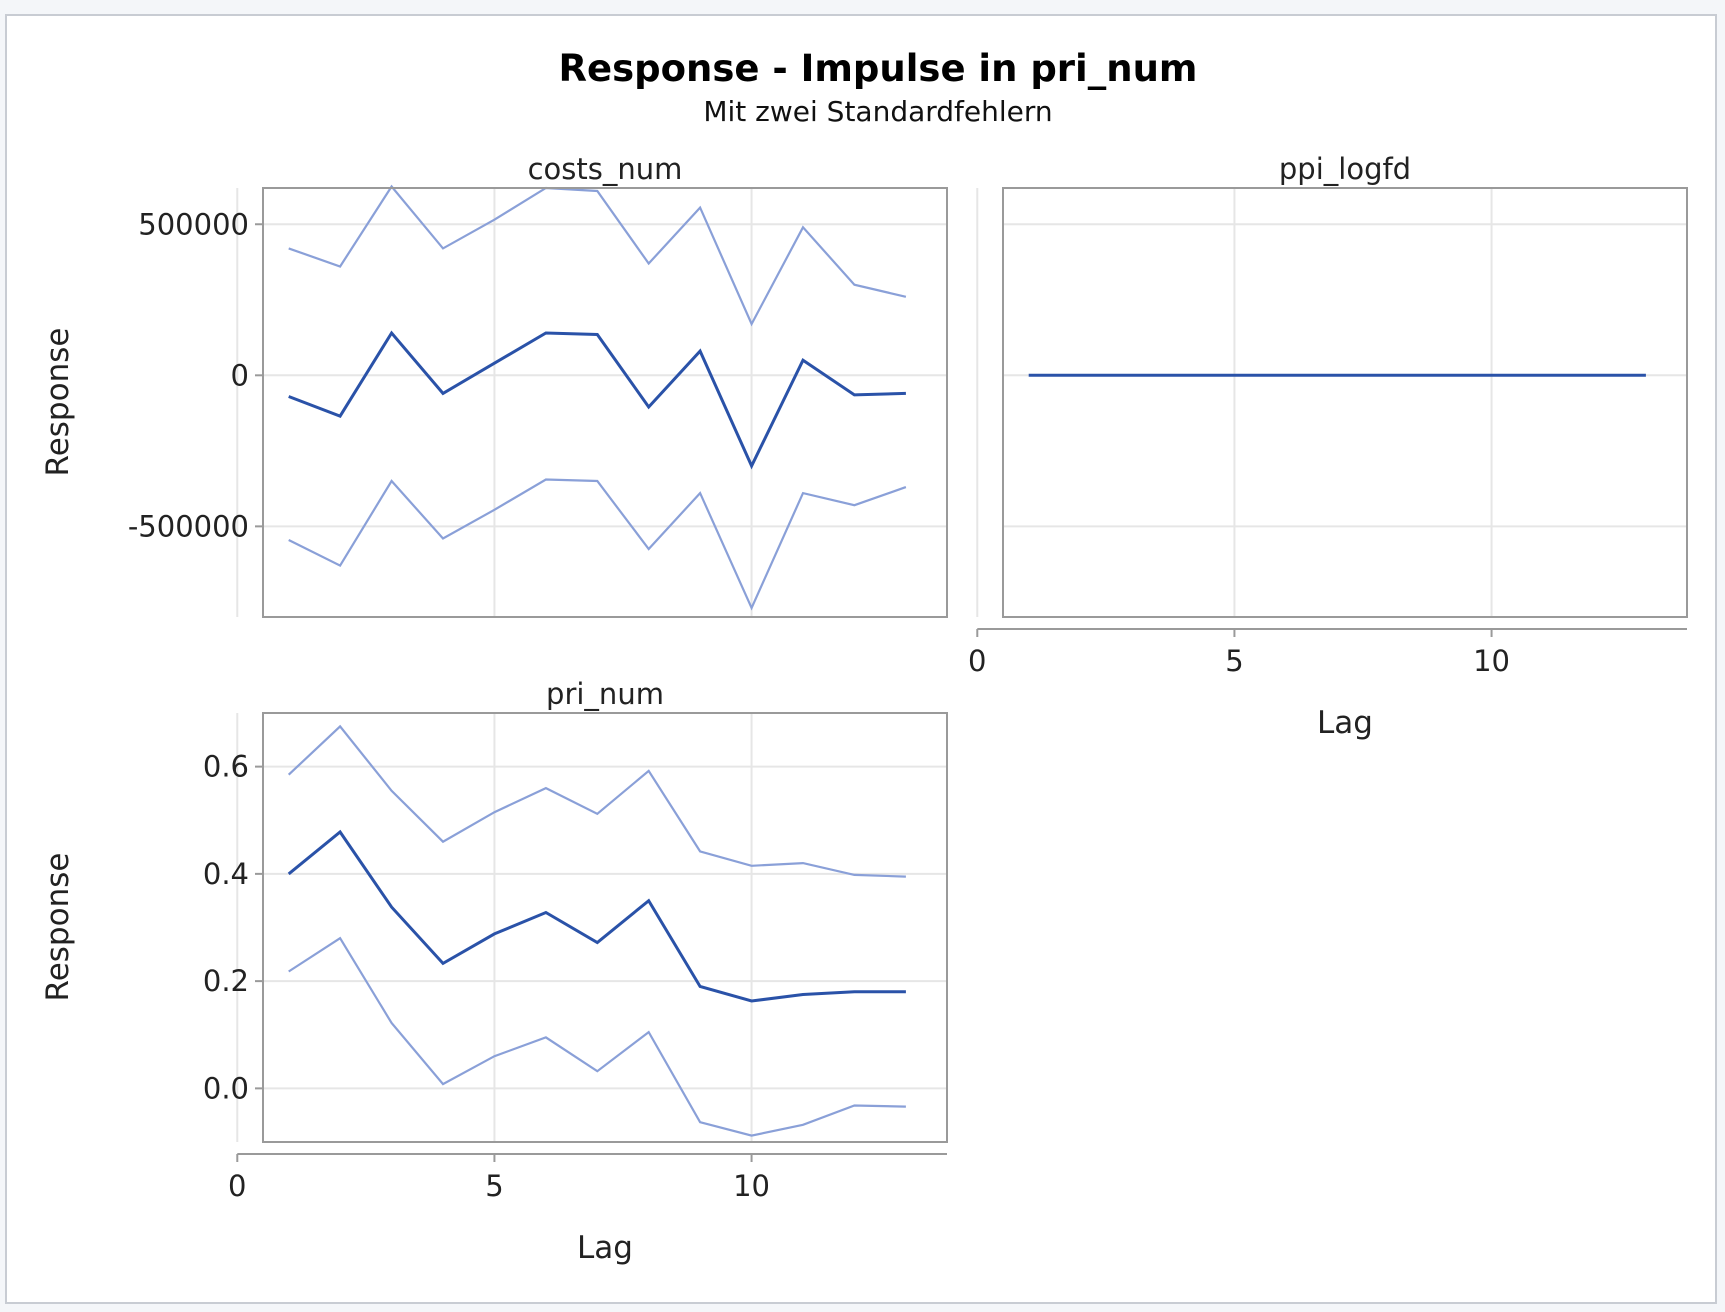 The height and width of the screenshot is (1312, 1725). Describe the element at coordinates (605, 169) in the screenshot. I see `panel-title: costs_num` at that location.